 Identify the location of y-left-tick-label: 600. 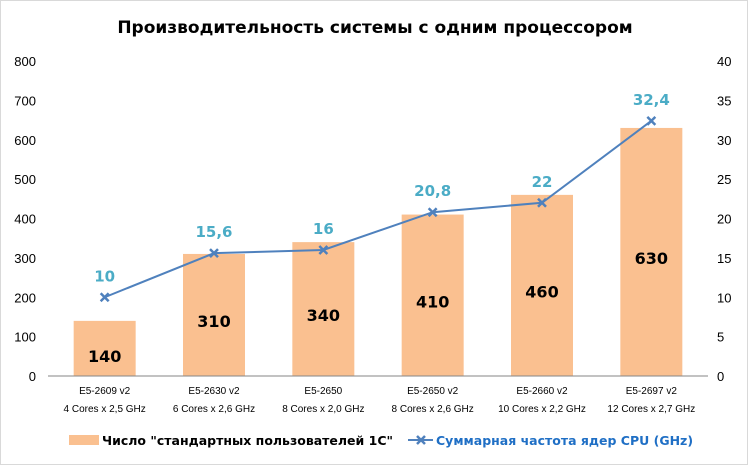
(25, 140).